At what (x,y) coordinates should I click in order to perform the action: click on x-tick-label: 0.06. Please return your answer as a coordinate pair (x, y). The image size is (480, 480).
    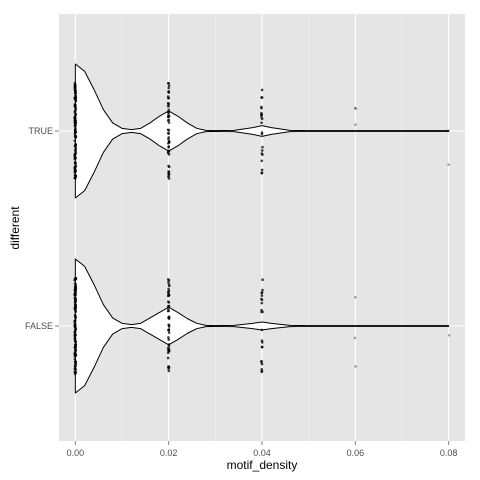
    Looking at the image, I should click on (356, 453).